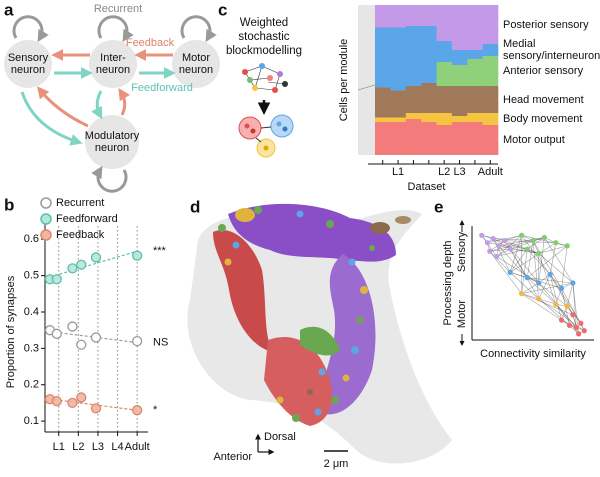 The width and height of the screenshot is (600, 477). Describe the element at coordinates (266, 110) in the screenshot. I see `blockmodel-icon` at that location.